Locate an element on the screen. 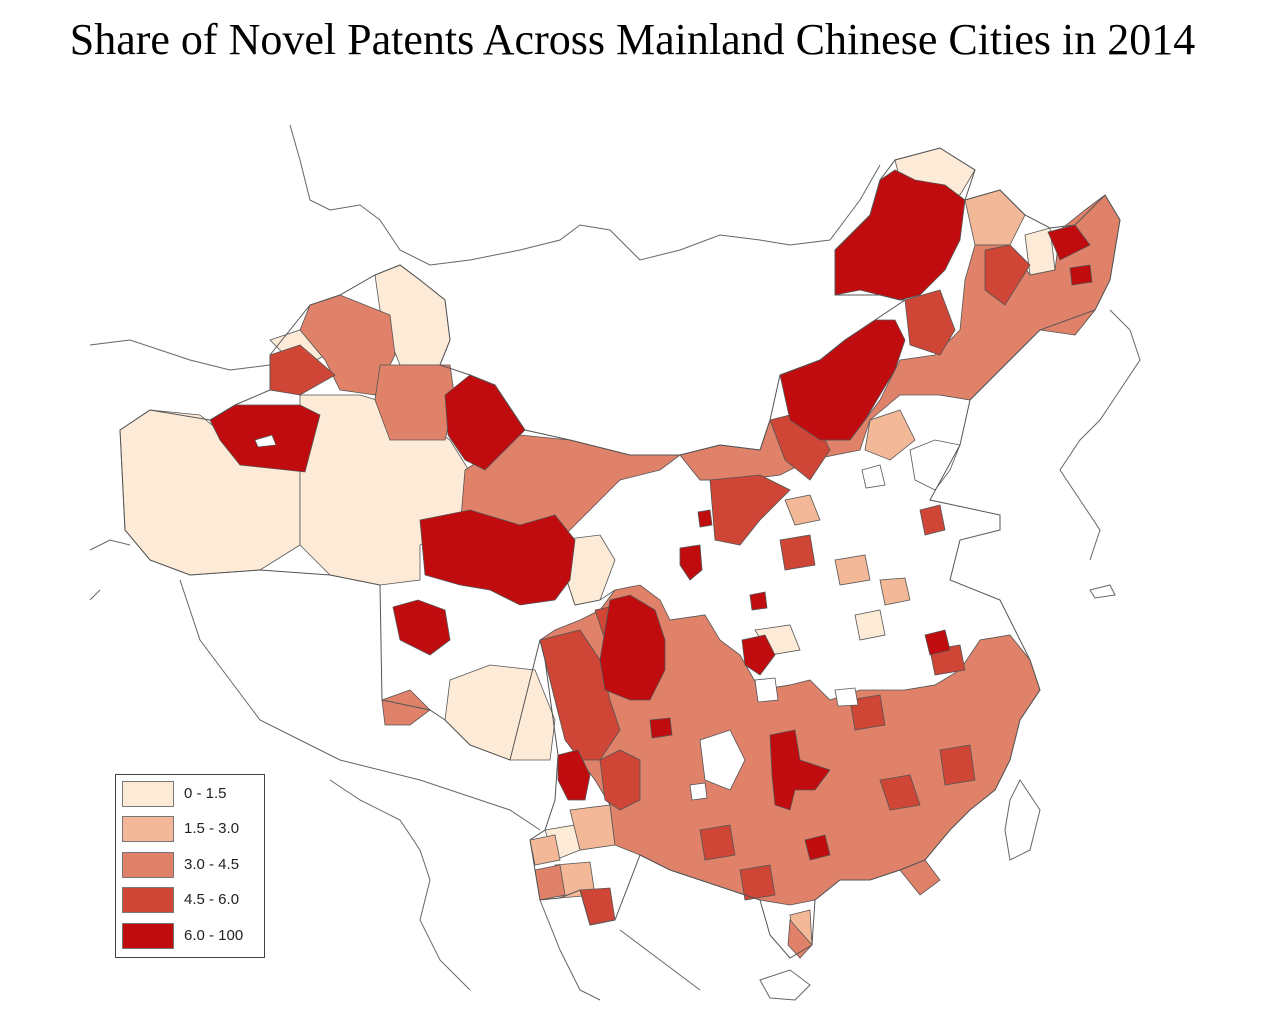  legend-item-6.0-100: 6.0 - 100 is located at coordinates (192, 937).